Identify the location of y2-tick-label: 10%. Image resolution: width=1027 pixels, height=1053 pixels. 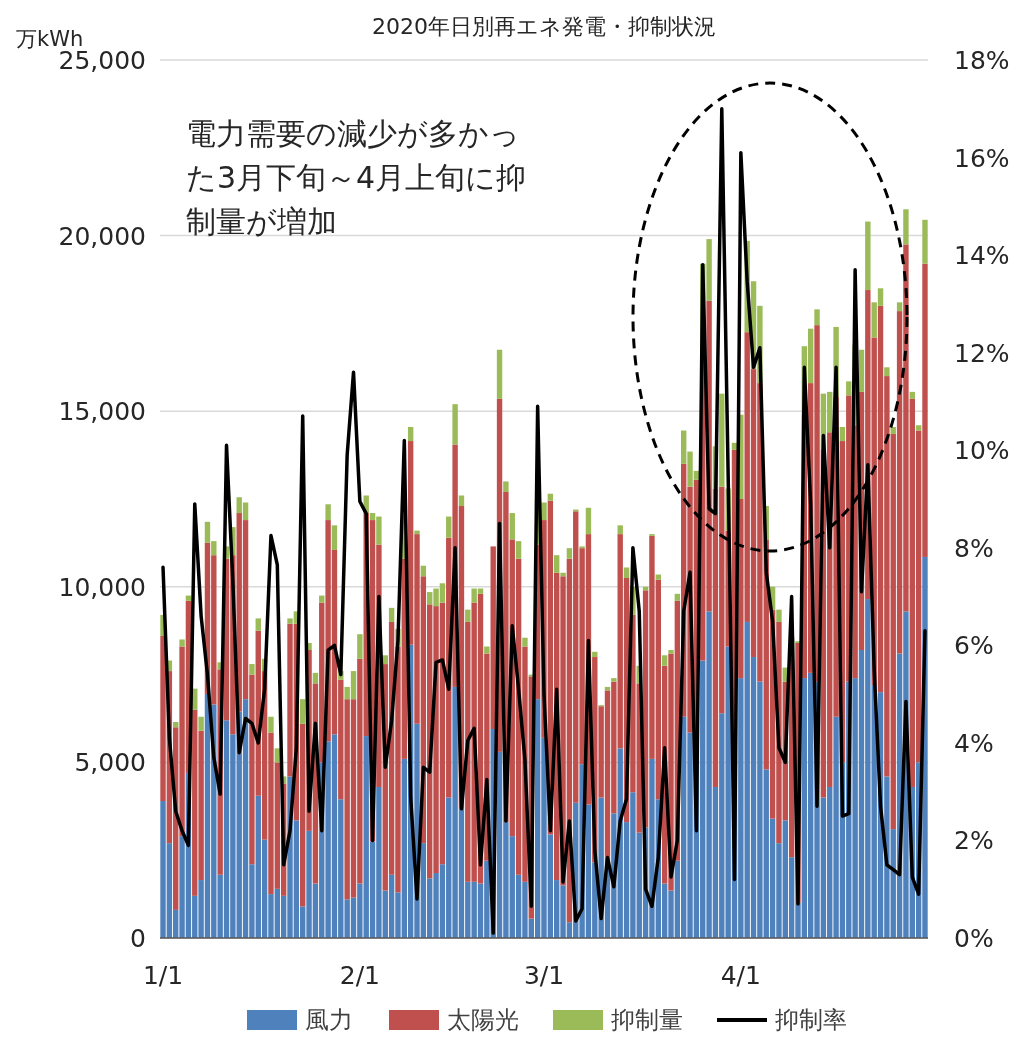
(982, 451).